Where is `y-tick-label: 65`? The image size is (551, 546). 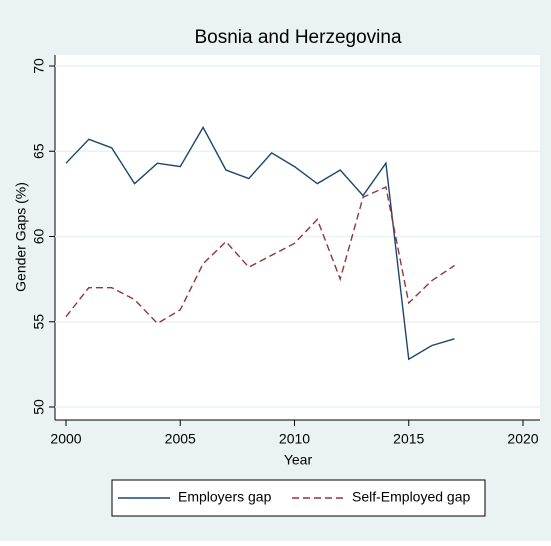
y-tick-label: 65 is located at coordinates (39, 151).